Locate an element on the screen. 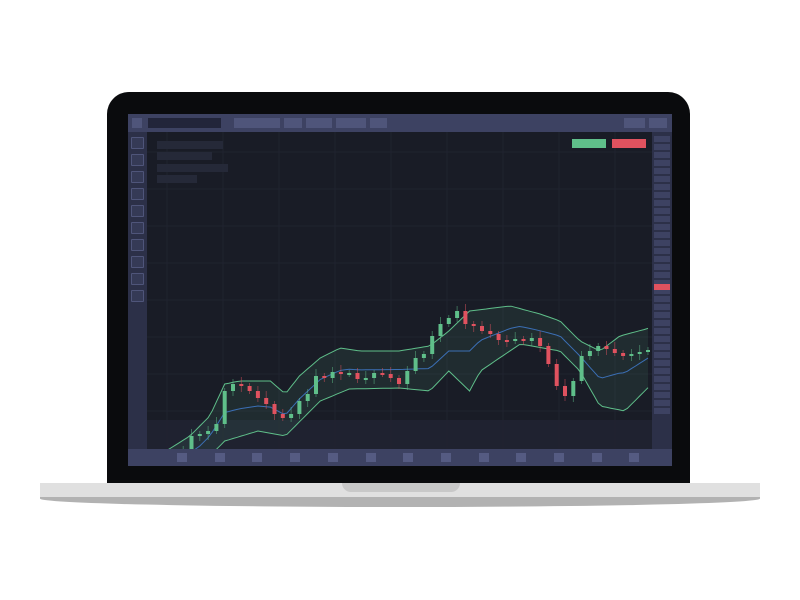 This screenshot has width=800, height=600. top-toolbar is located at coordinates (400, 123).